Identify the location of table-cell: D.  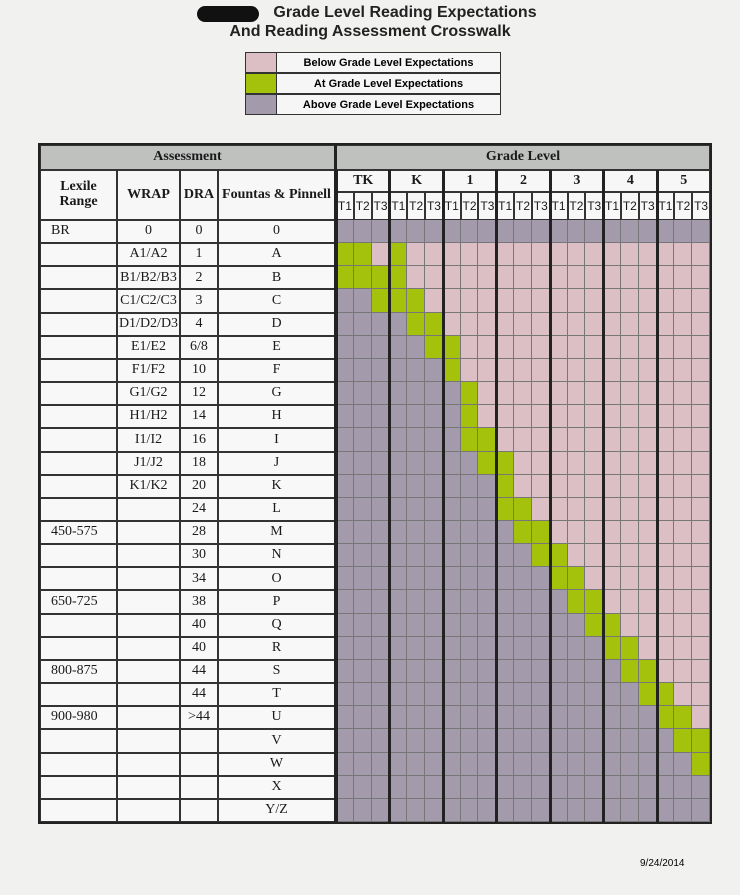
(276, 324).